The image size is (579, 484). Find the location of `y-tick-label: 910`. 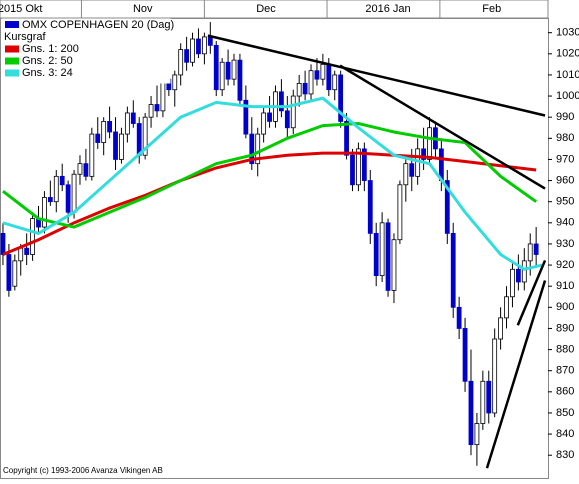

y-tick-label: 910 is located at coordinates (565, 286).